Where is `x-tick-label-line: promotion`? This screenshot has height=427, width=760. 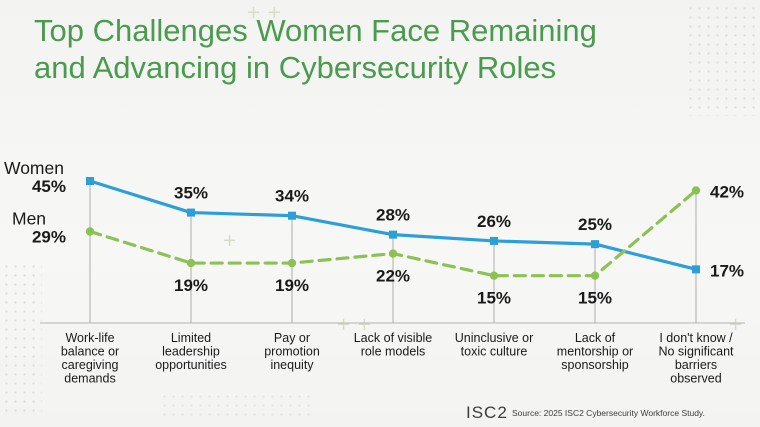 x-tick-label-line: promotion is located at coordinates (292, 352).